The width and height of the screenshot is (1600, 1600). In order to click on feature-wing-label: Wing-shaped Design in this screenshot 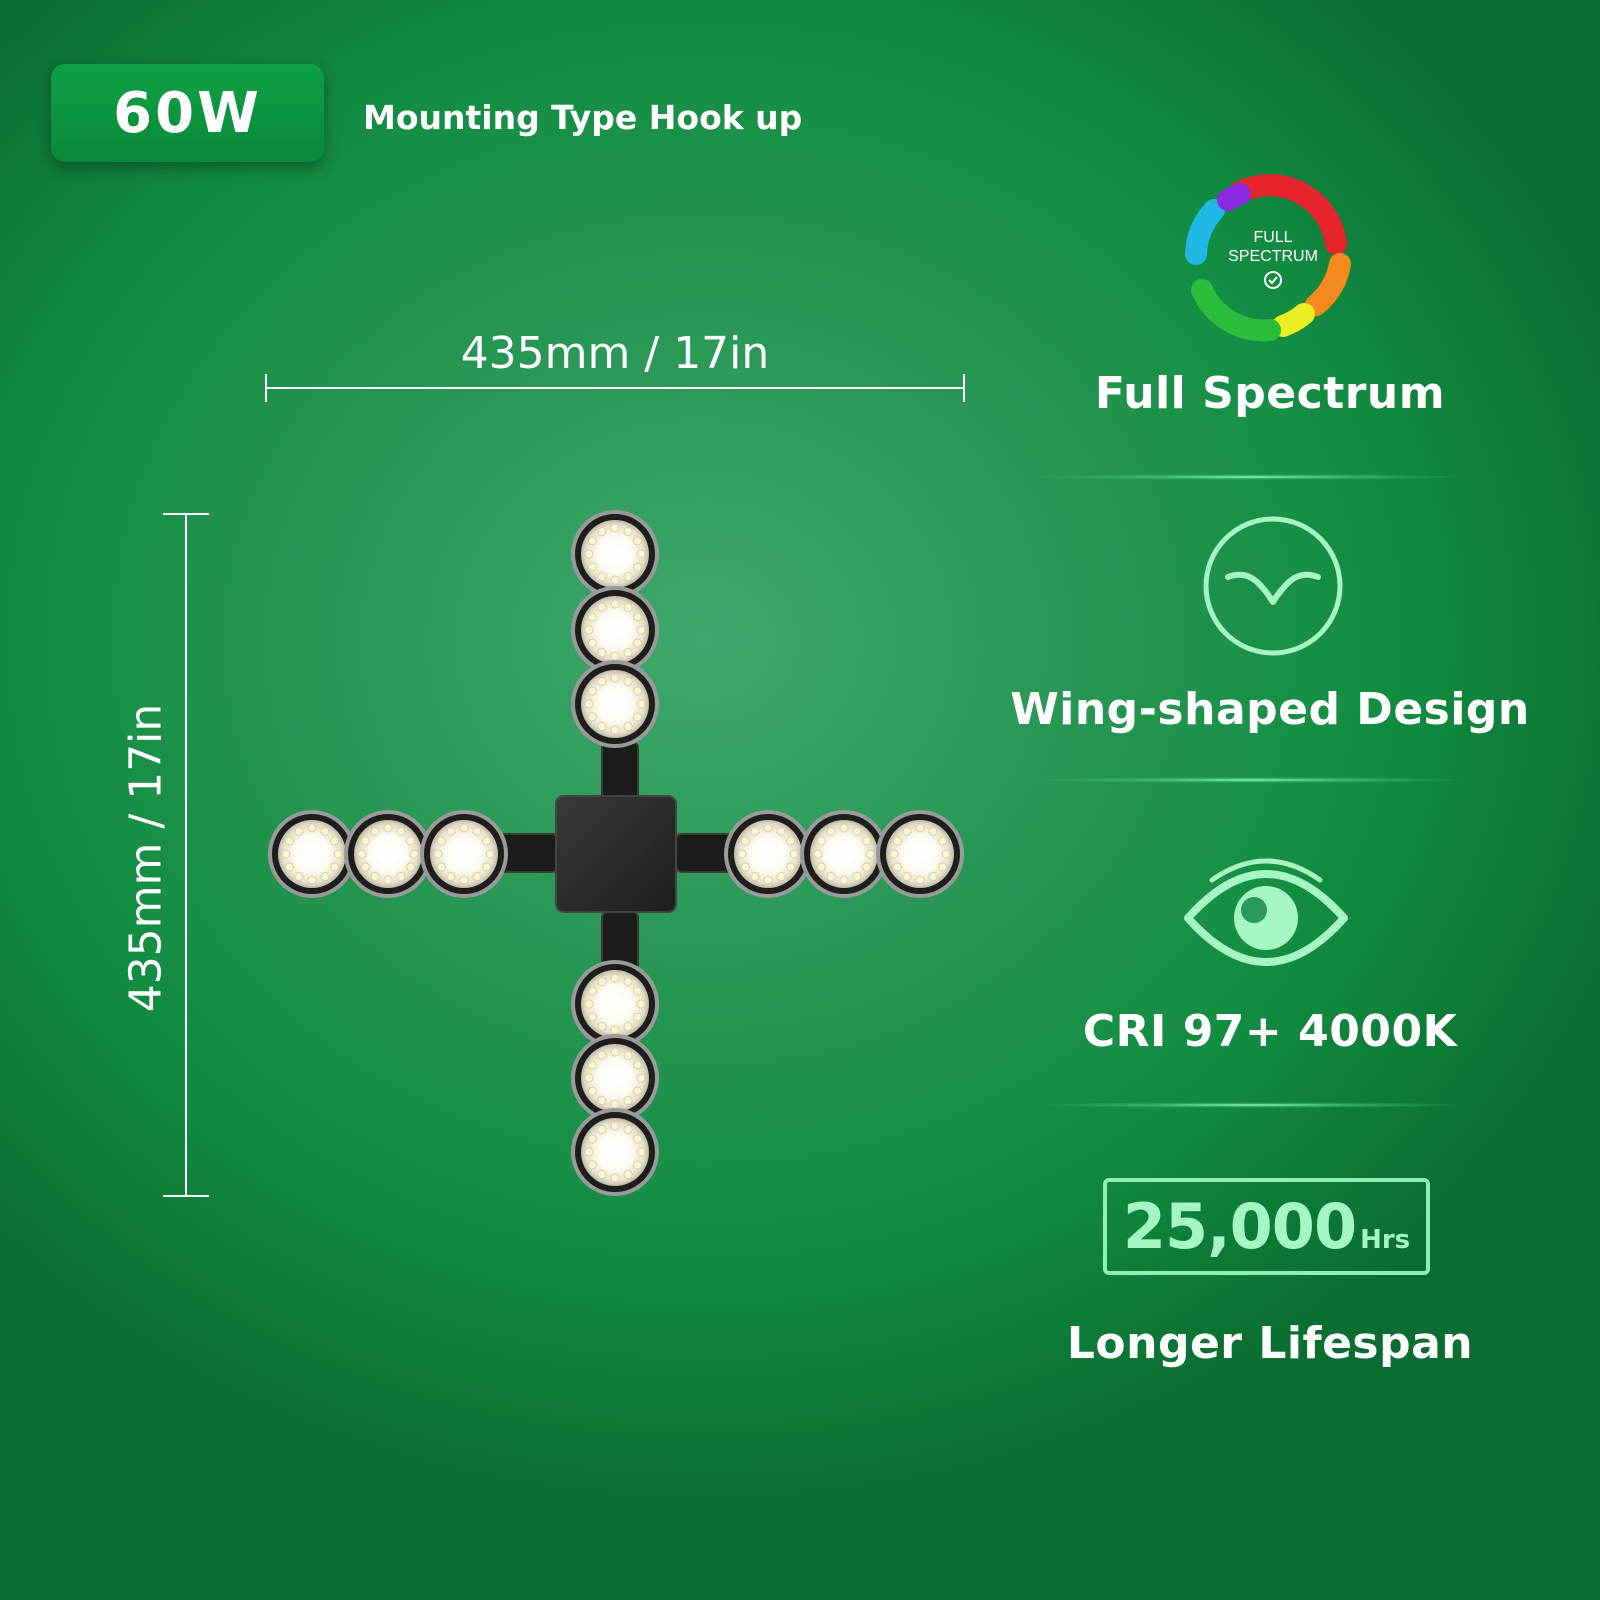, I will do `click(1270, 709)`.